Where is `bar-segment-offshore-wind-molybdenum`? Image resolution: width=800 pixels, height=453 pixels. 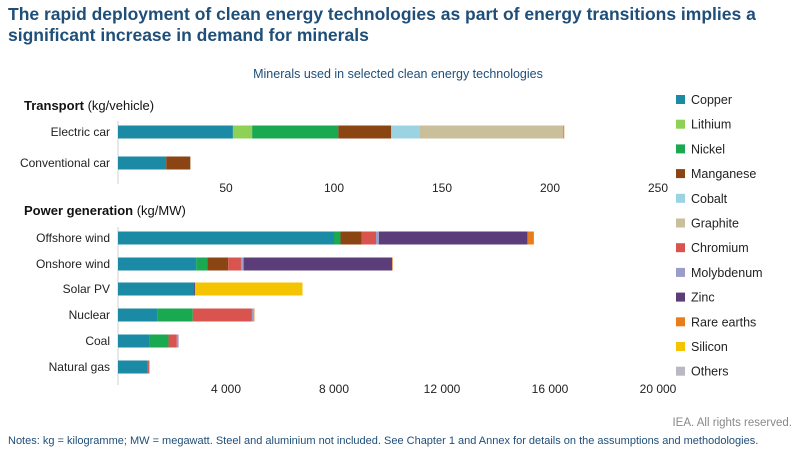 bar-segment-offshore-wind-molybdenum is located at coordinates (377, 238).